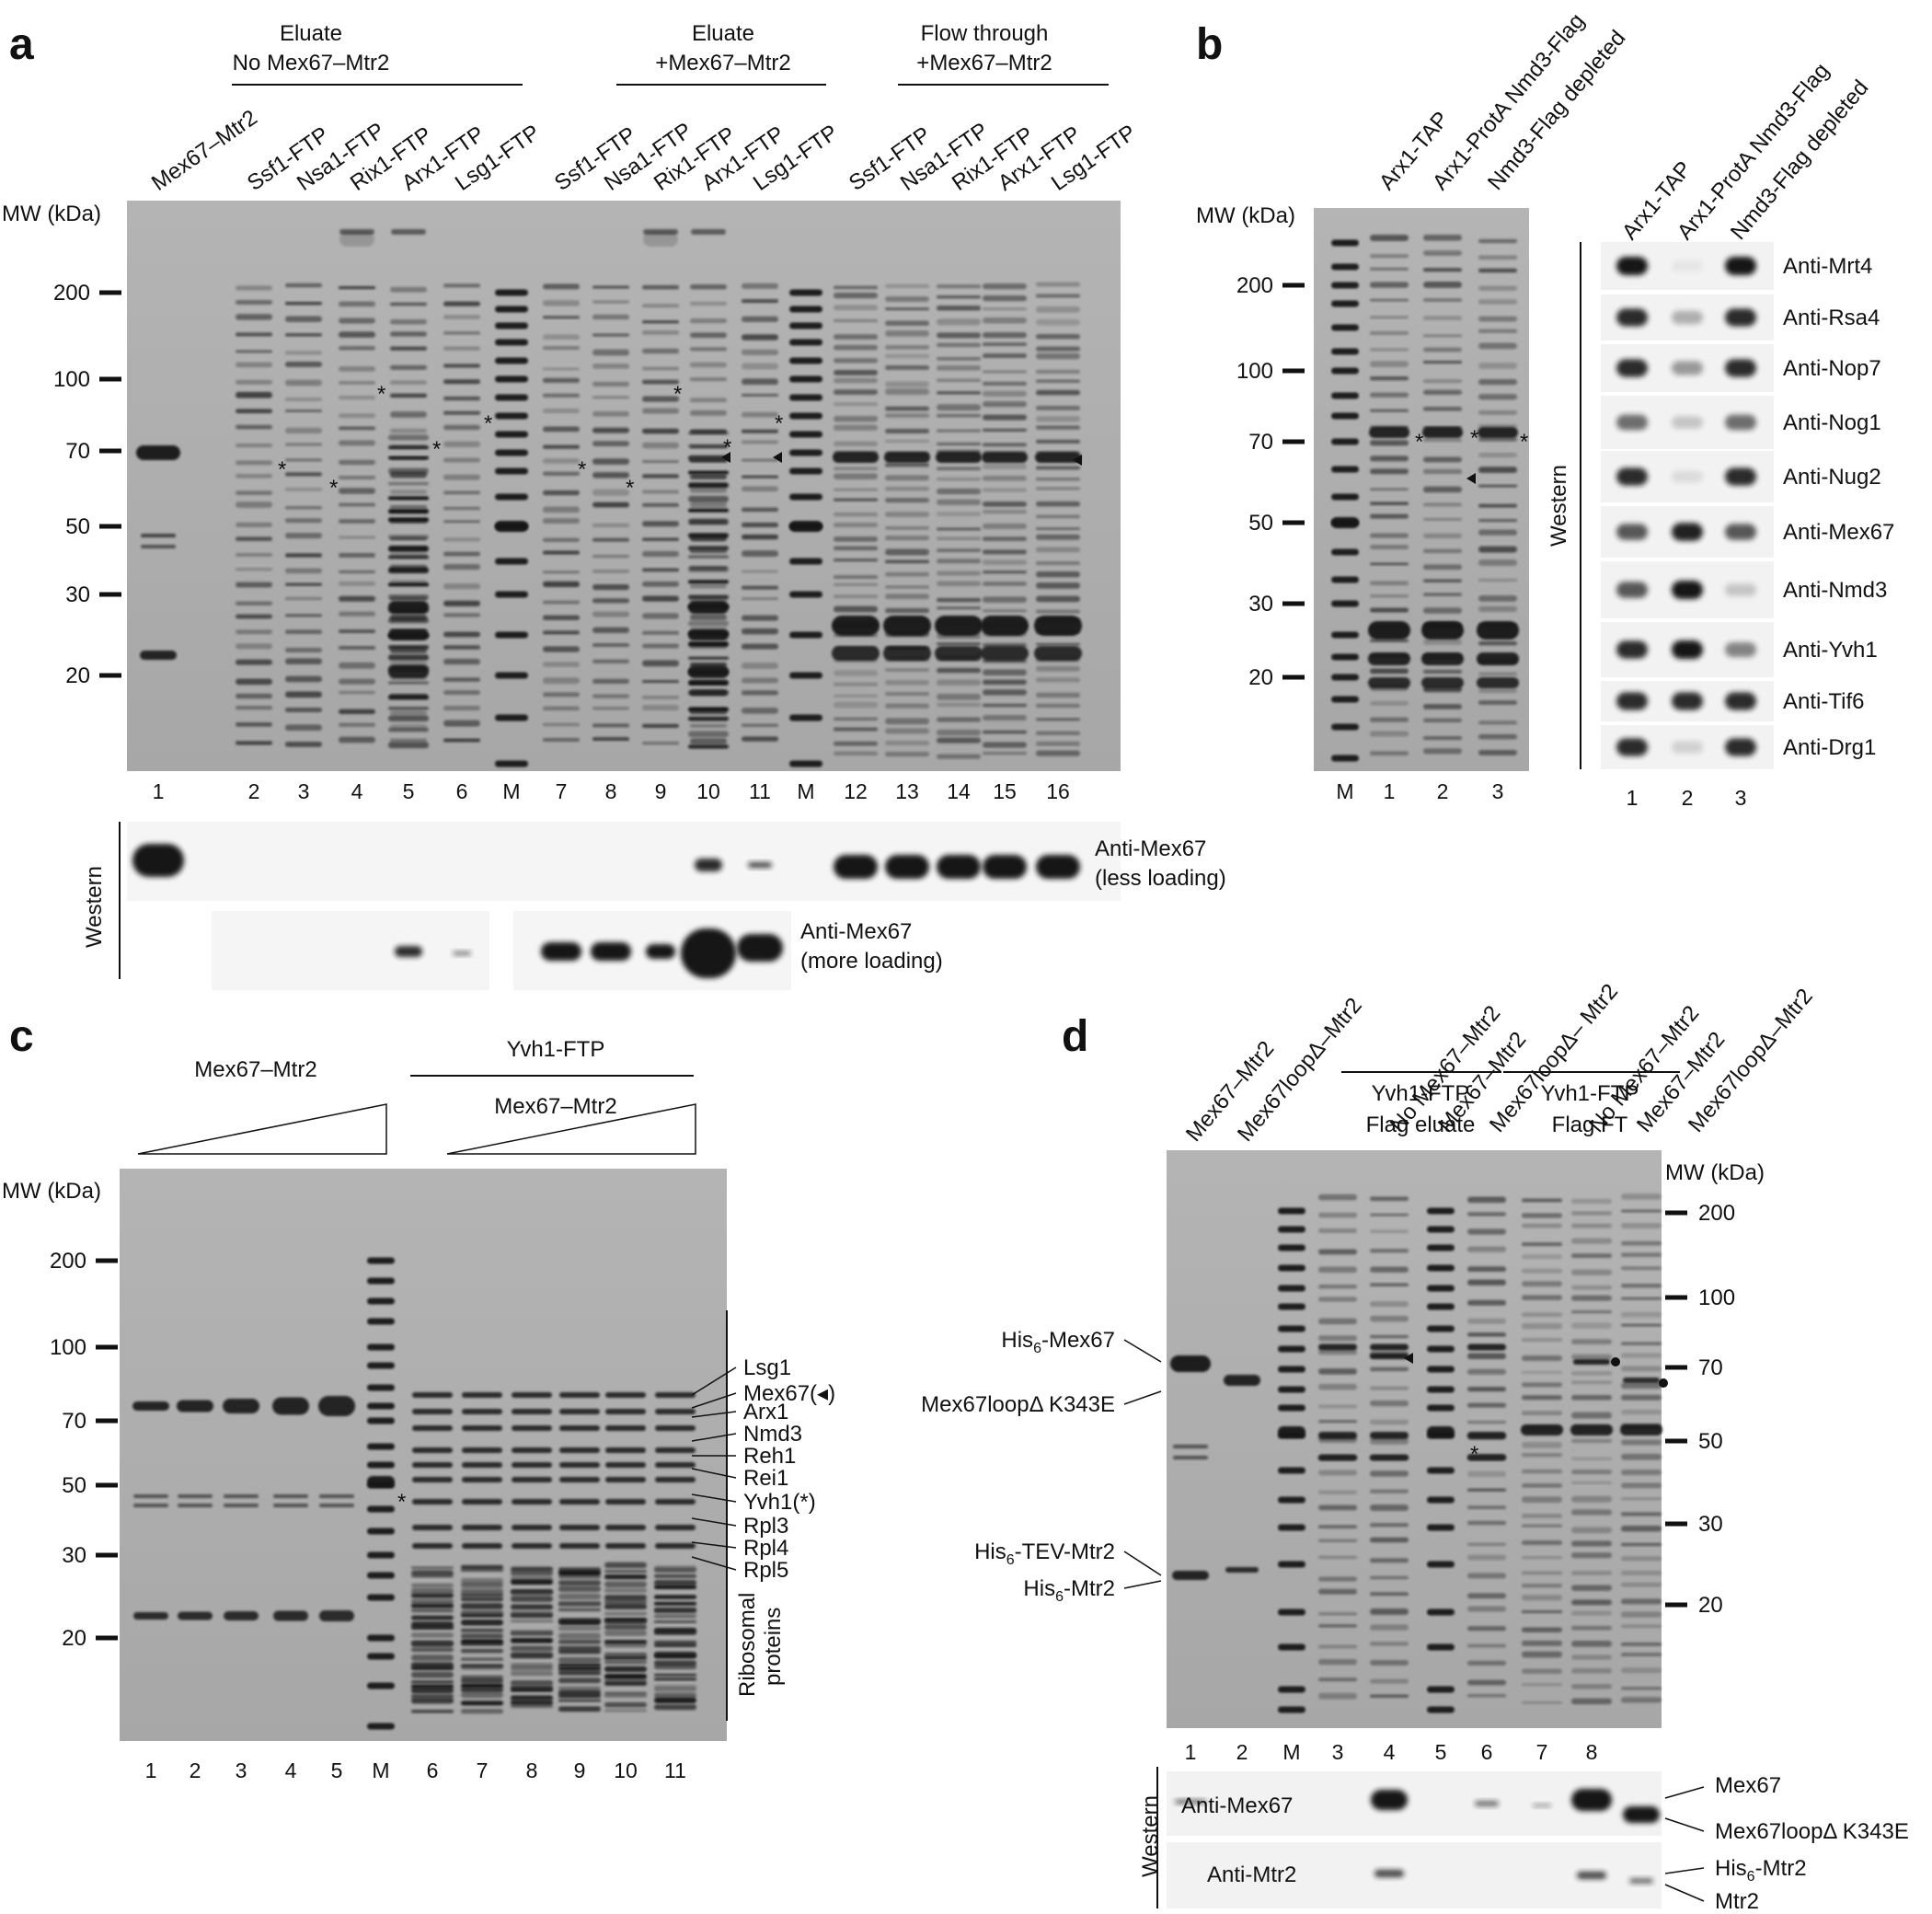  Describe the element at coordinates (21, 44) in the screenshot. I see `panel-a-letter: a` at that location.